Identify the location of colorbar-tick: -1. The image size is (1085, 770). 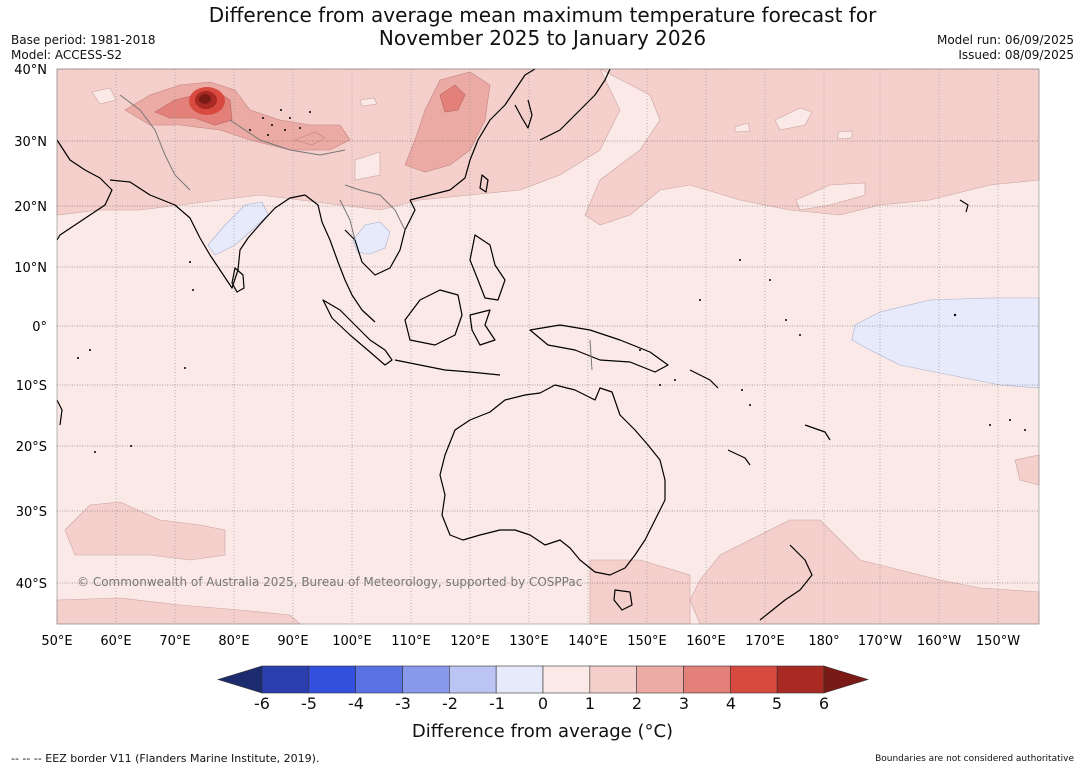
(497, 703).